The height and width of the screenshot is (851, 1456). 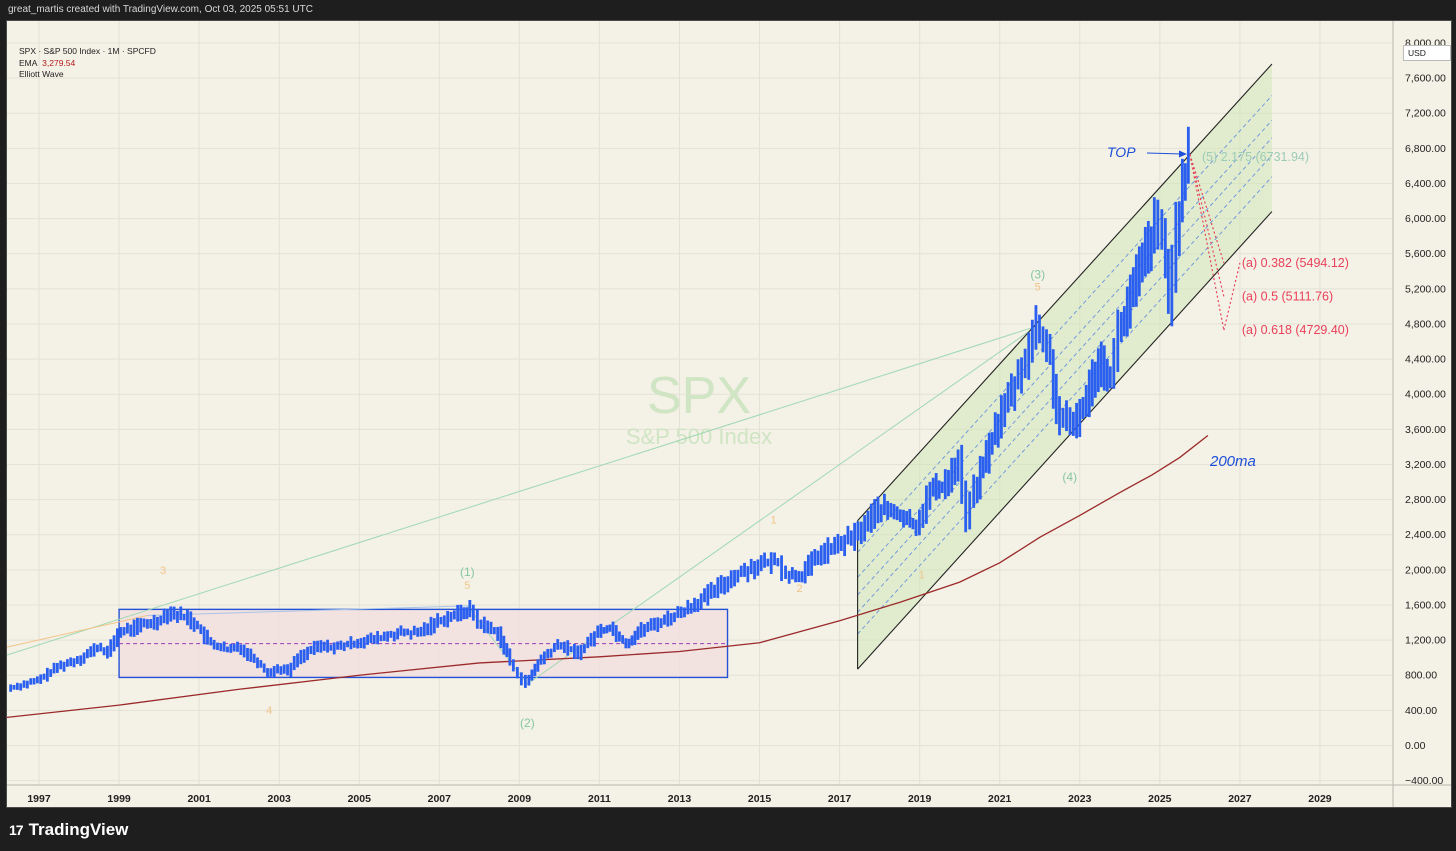 What do you see at coordinates (773, 520) in the screenshot?
I see `wave-label: 1` at bounding box center [773, 520].